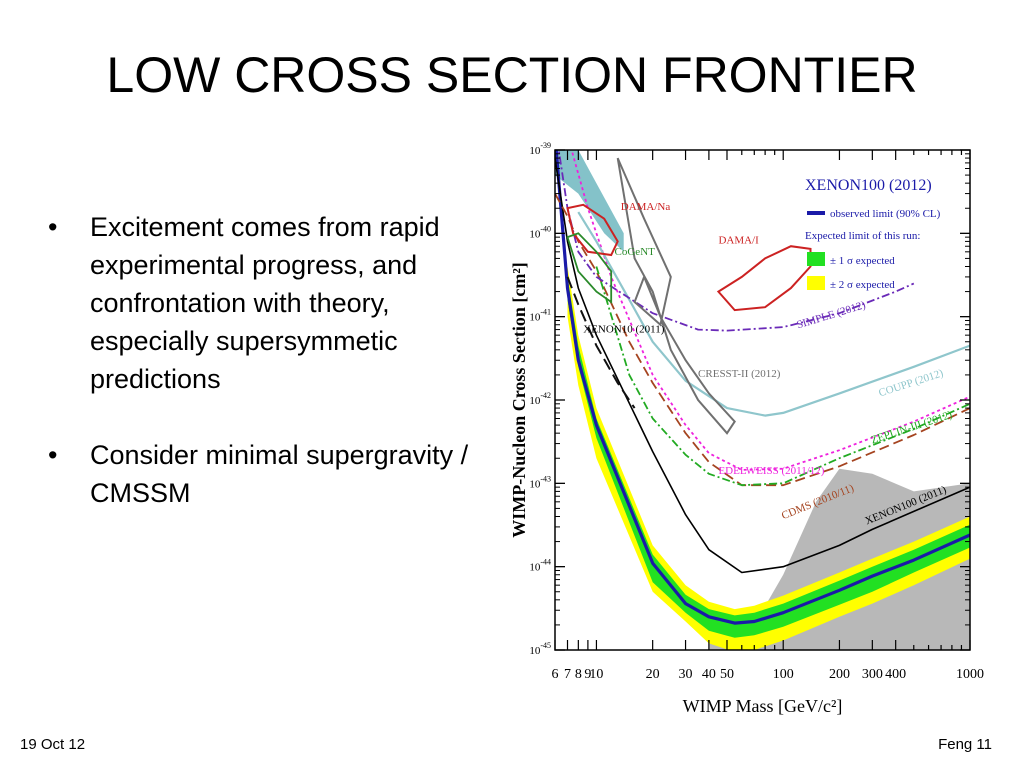 The width and height of the screenshot is (1024, 768). What do you see at coordinates (895, 674) in the screenshot?
I see `x-tick-label: 400` at bounding box center [895, 674].